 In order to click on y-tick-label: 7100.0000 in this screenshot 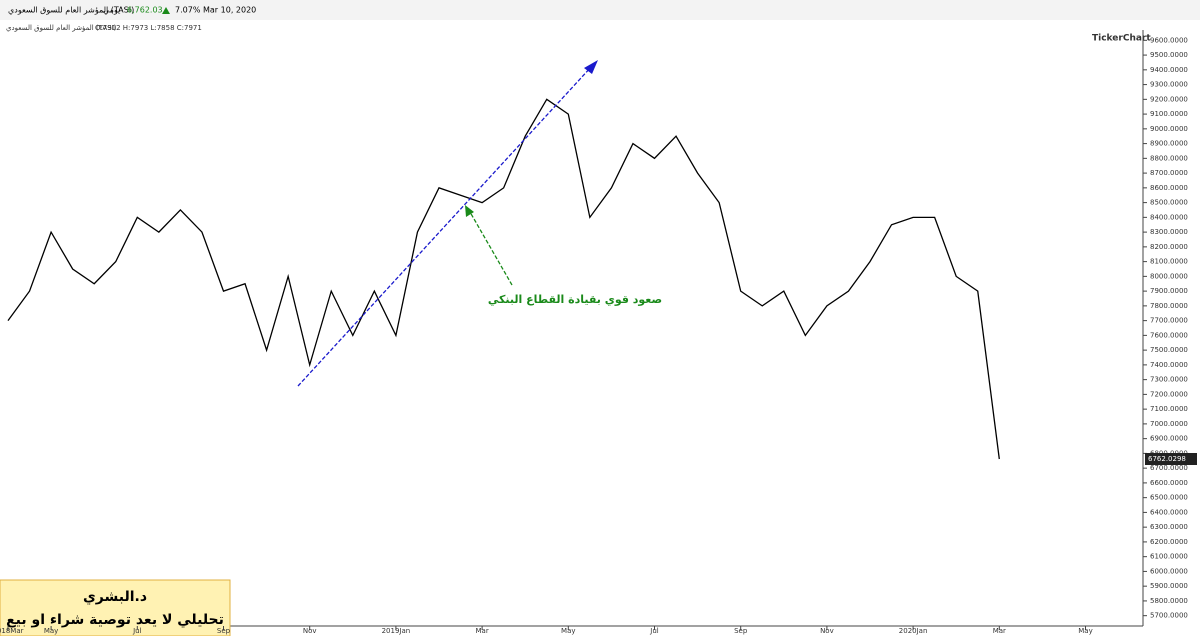, I will do `click(1169, 409)`.